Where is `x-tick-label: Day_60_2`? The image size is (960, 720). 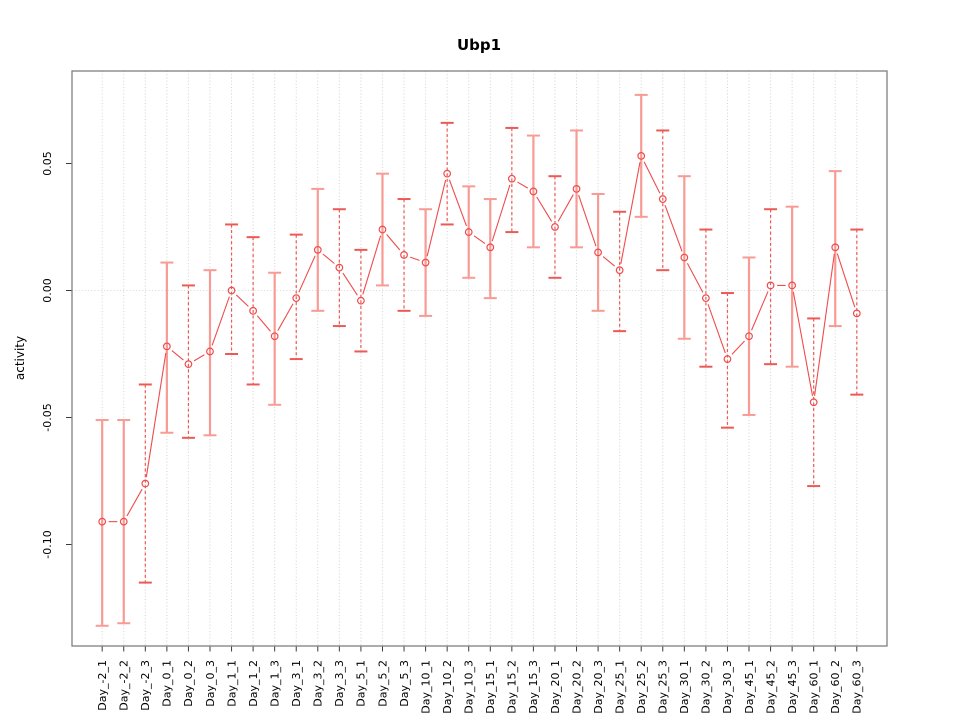 x-tick-label: Day_60_2 is located at coordinates (835, 687).